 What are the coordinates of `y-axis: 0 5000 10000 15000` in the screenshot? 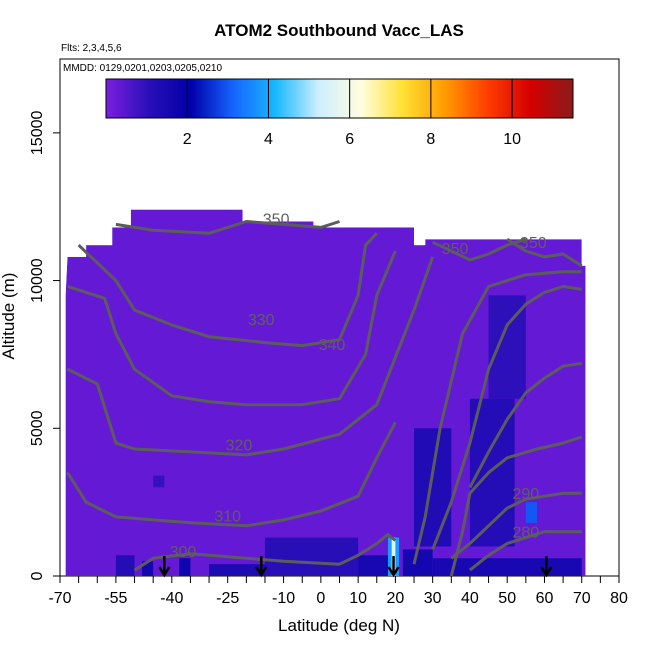 It's located at (44, 345).